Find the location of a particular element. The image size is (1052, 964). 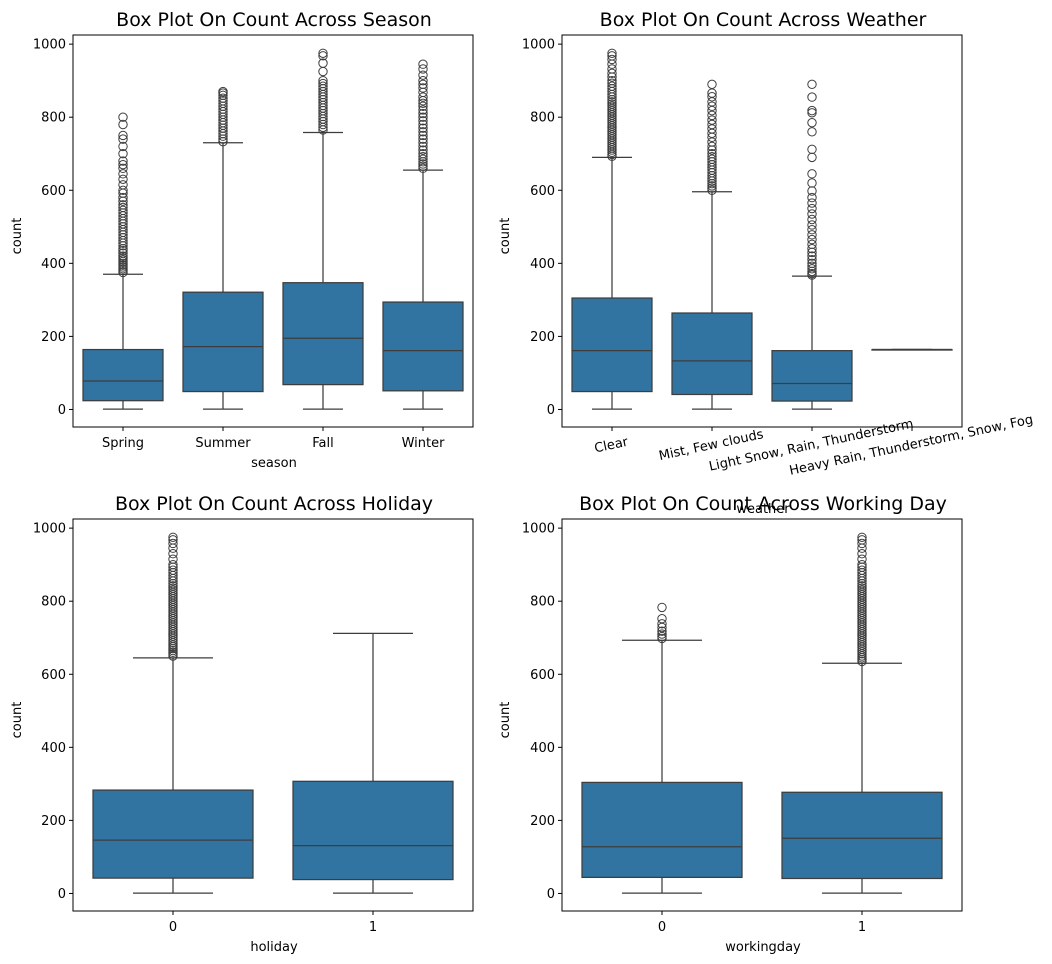

chart-title: Box Plot On Count Across Season is located at coordinates (274, 20).